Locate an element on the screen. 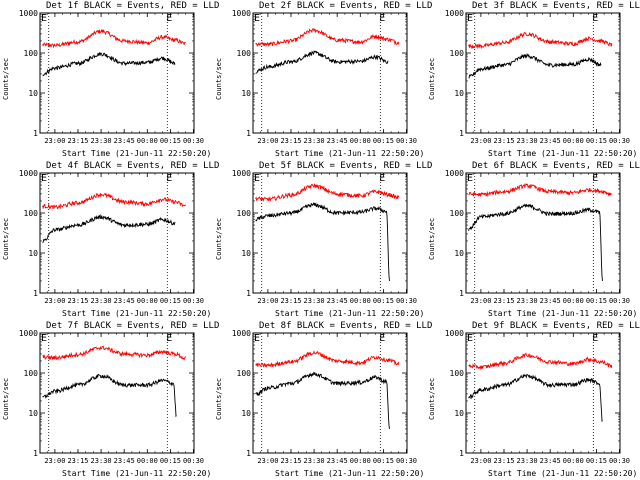  panel-title: Det 7f BLACK = Events, RED = LLD is located at coordinates (133, 326).